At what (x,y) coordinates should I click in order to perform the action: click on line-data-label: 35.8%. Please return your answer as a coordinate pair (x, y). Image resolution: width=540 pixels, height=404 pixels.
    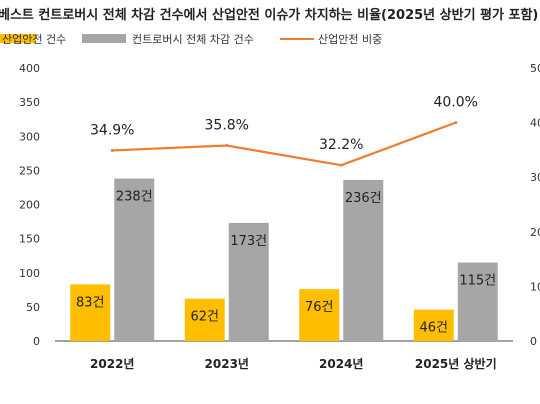
    Looking at the image, I should click on (227, 126).